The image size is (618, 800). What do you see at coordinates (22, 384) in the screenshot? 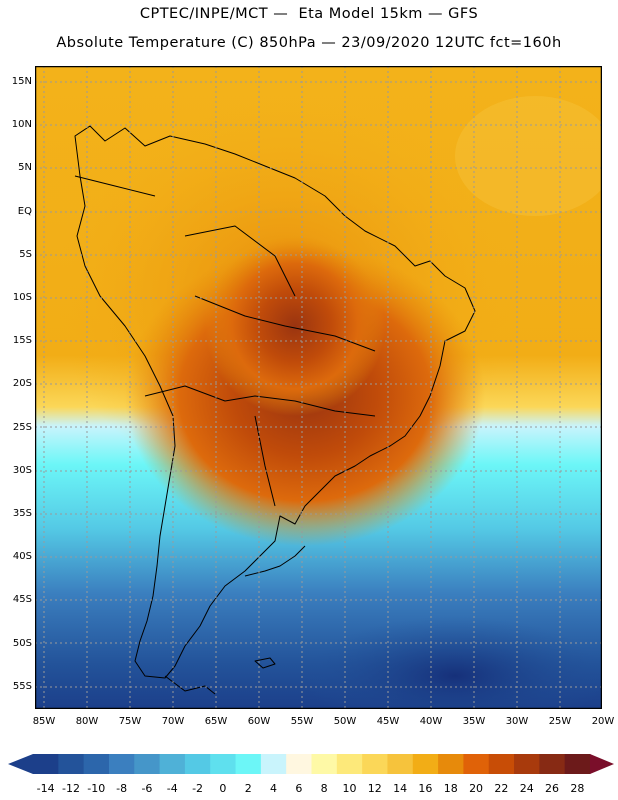
I see `lat-tick-label: 20S` at bounding box center [22, 384].